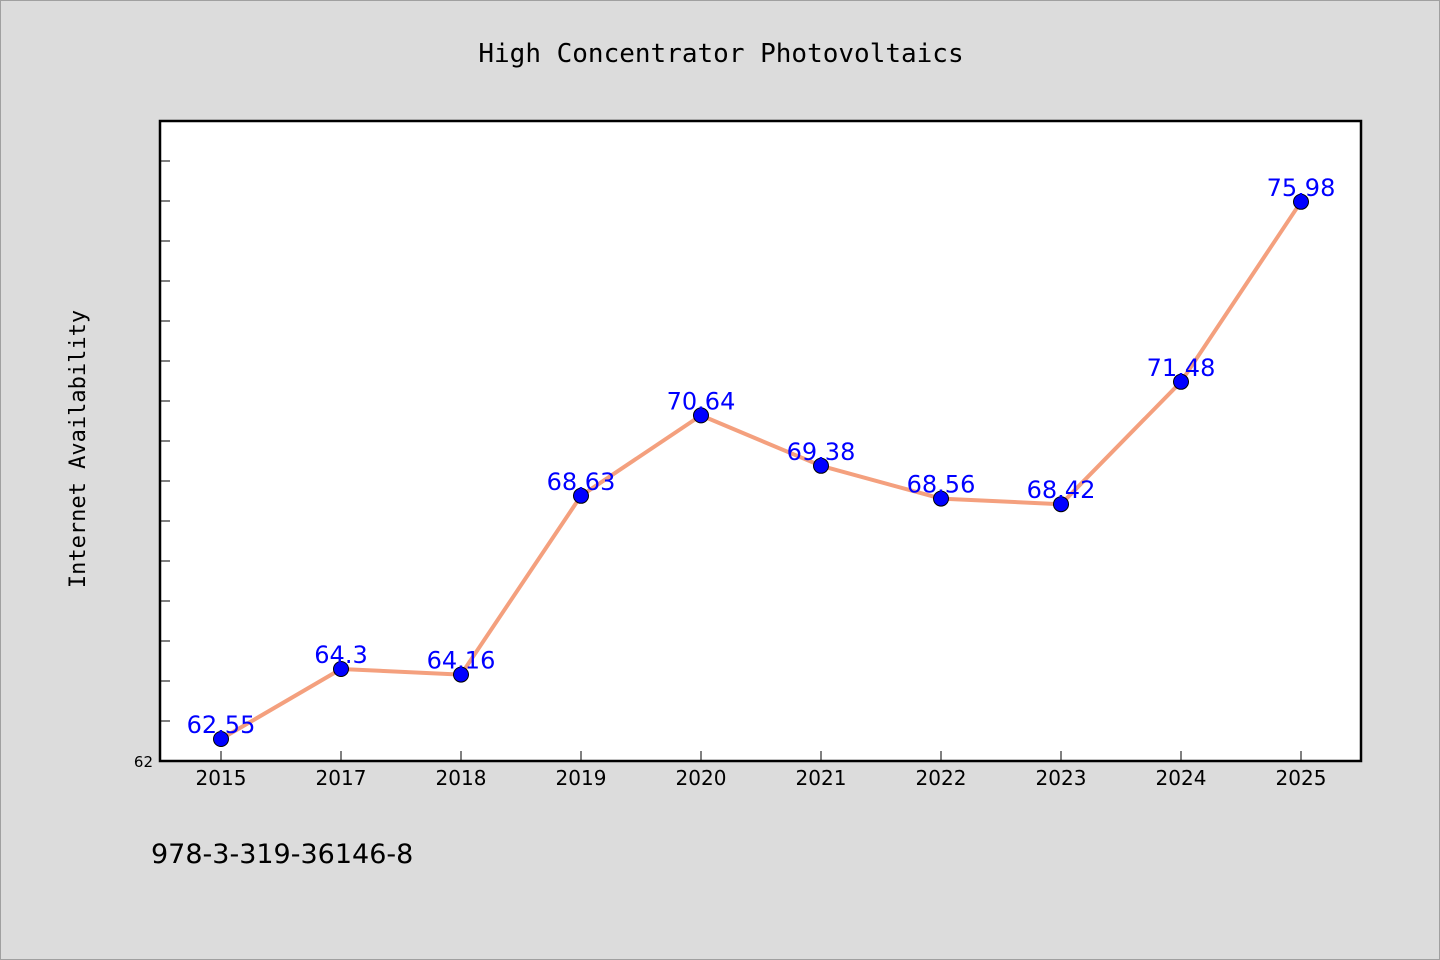 This screenshot has width=1440, height=960. What do you see at coordinates (581, 482) in the screenshot?
I see `data-label: 68.63` at bounding box center [581, 482].